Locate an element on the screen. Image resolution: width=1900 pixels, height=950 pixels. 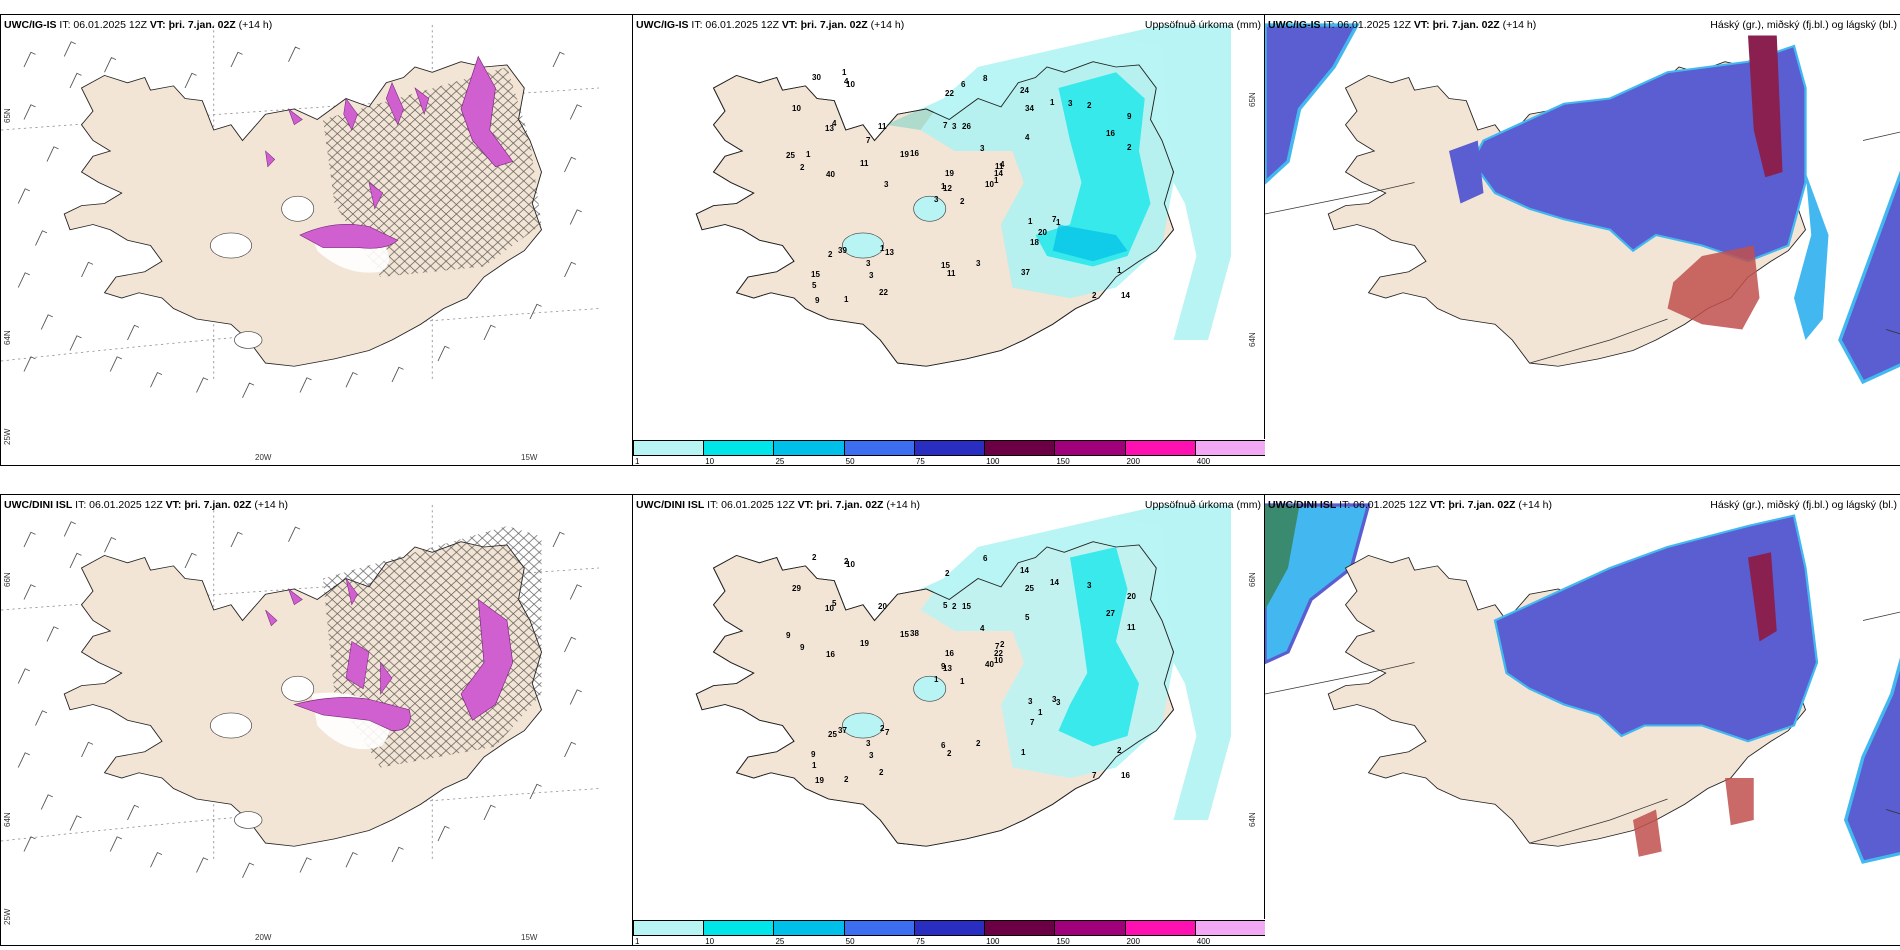
precip-value: 6 is located at coordinates (943, 745).